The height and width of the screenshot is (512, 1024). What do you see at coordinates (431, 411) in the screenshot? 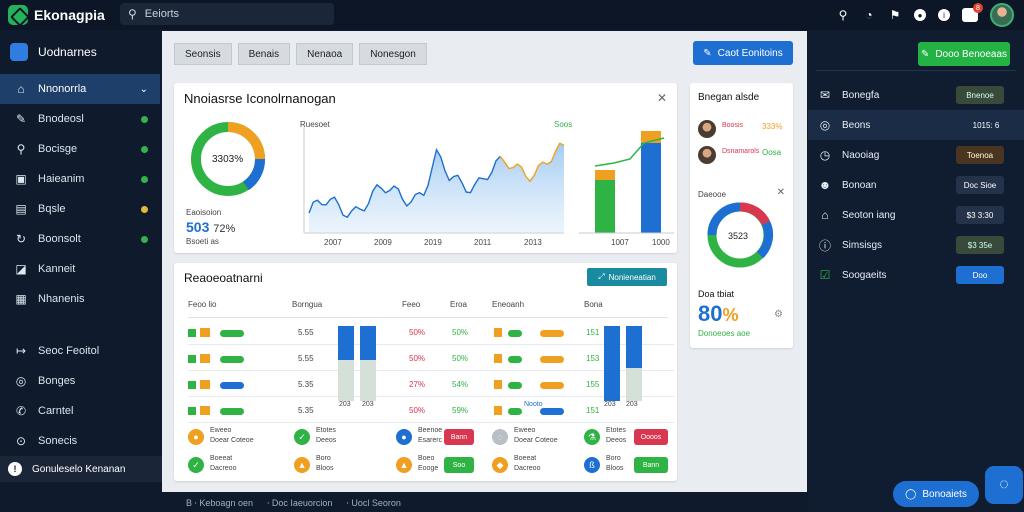
I see `table-row: 5.35 50% 59% 151` at bounding box center [431, 411].